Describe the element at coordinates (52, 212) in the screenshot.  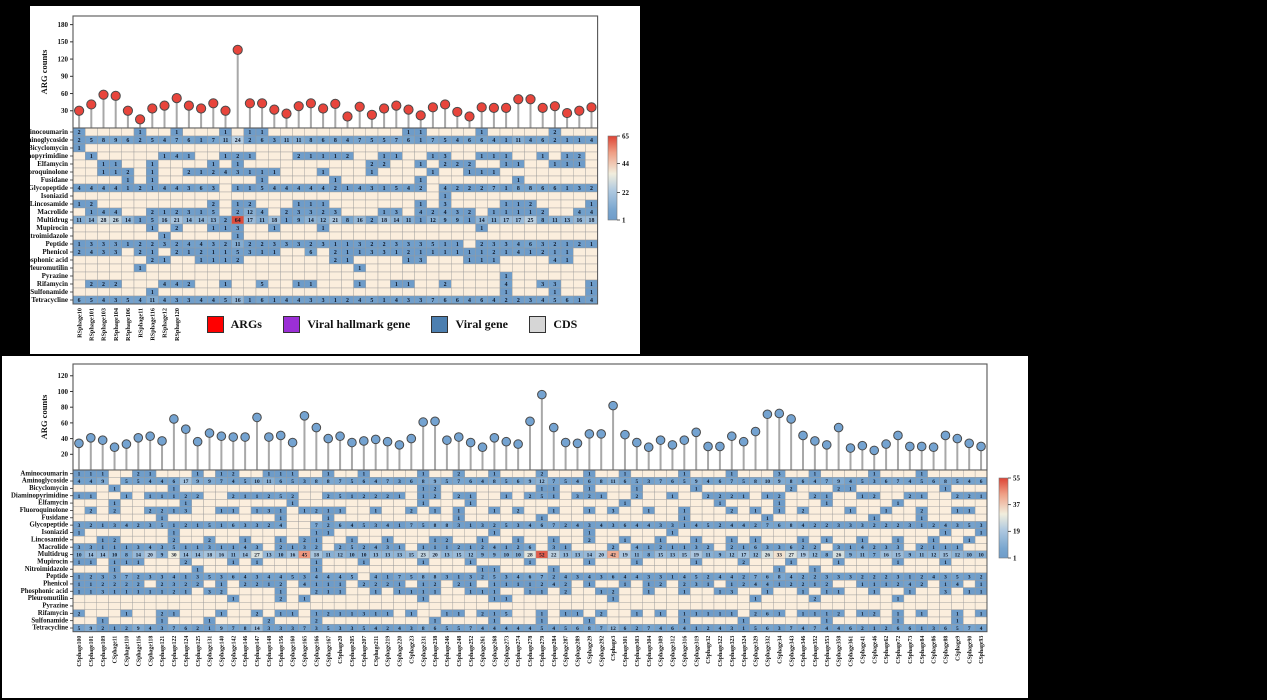
I see `row-label: Macrolide` at that location.